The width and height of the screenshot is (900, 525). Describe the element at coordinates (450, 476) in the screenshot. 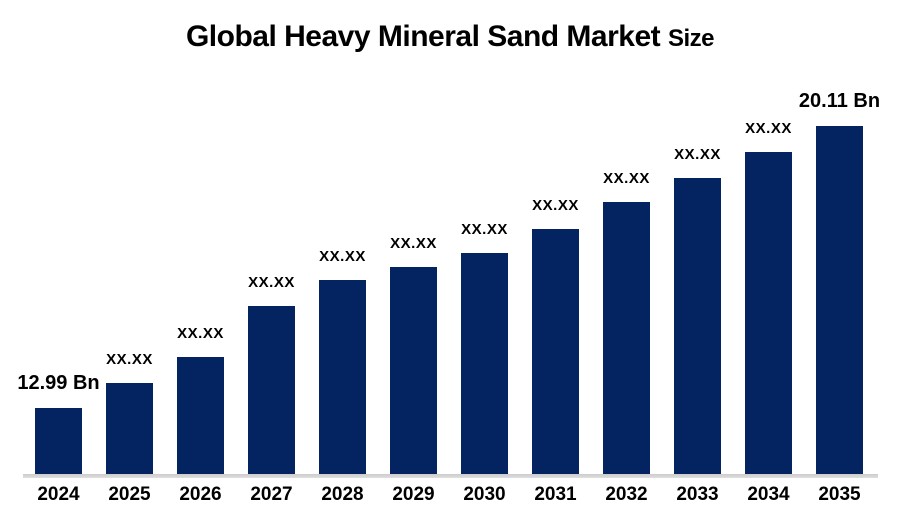

I see `x-axis-line` at that location.